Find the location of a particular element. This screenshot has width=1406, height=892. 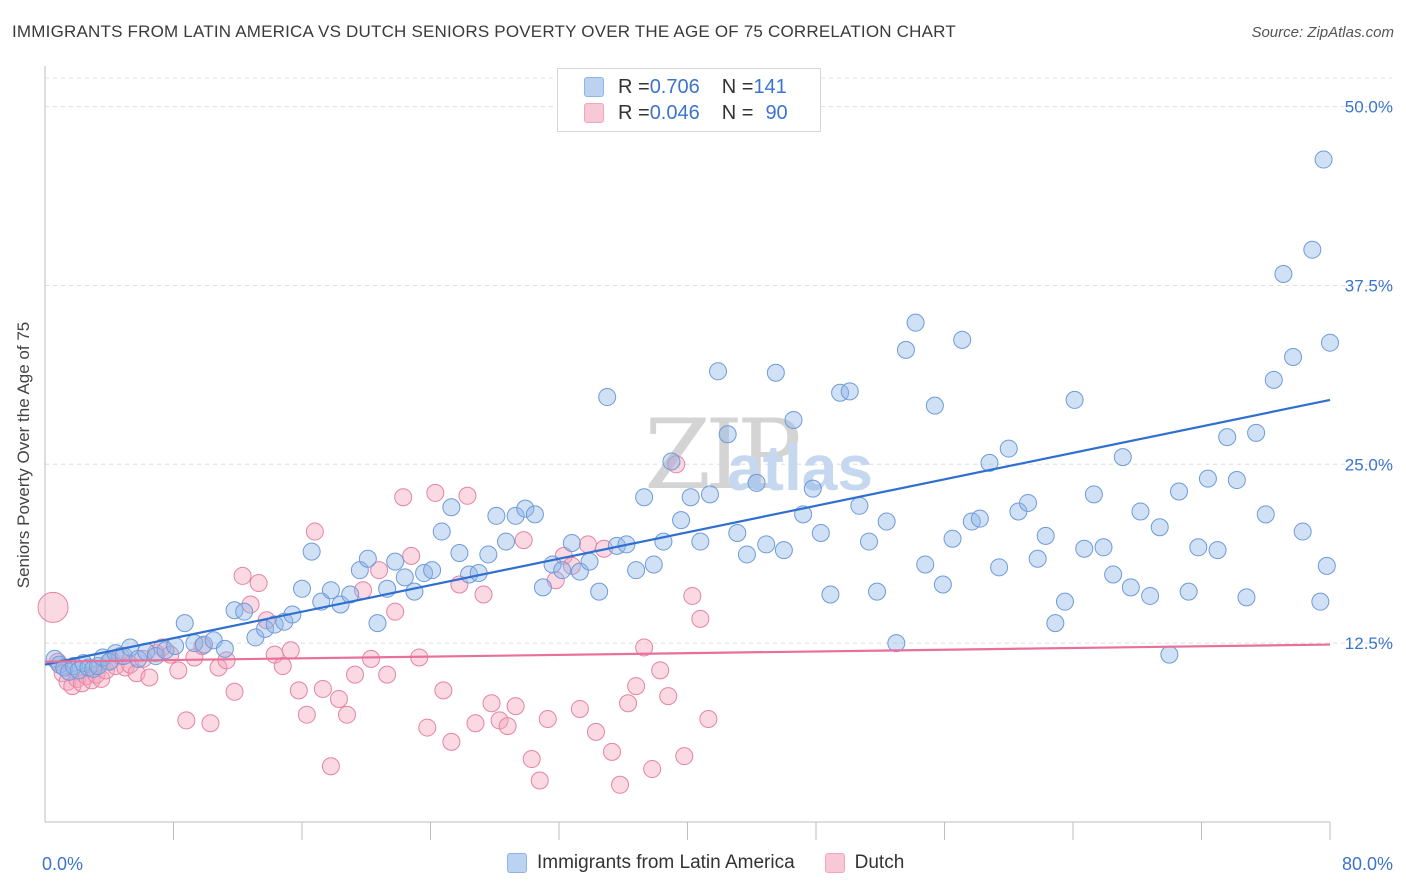

legend-swatch-latin-america is located at coordinates (517, 863).